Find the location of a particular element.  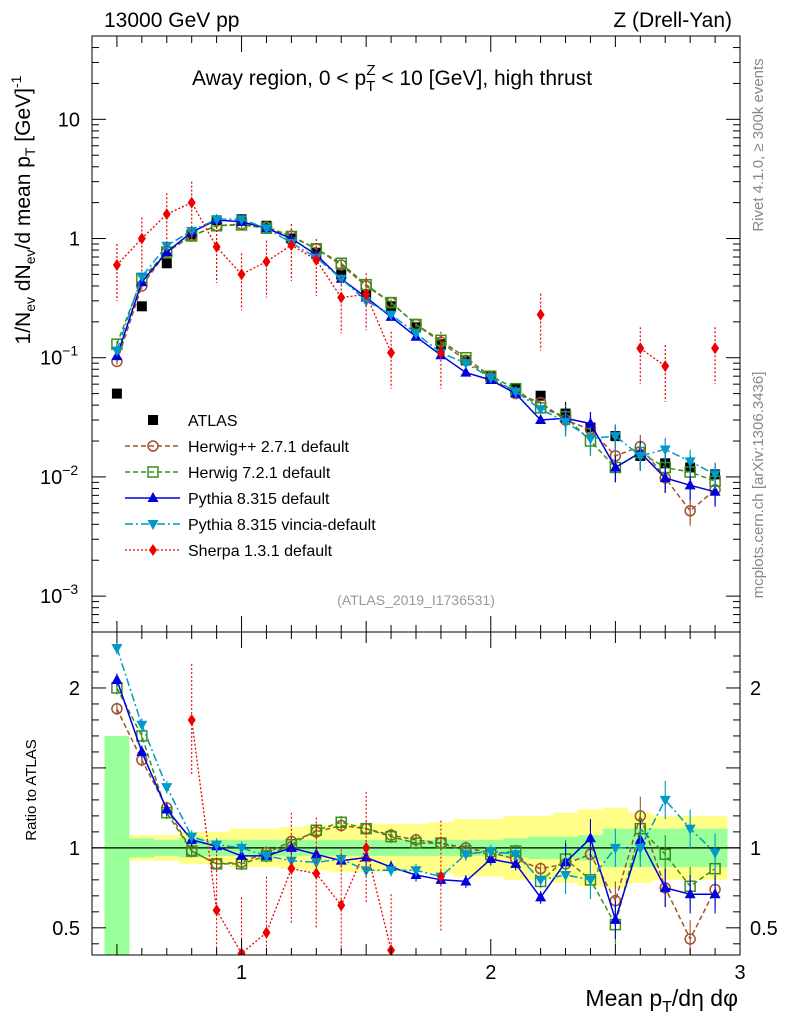

legend-label: Pythia 8.315 default is located at coordinates (259, 499).